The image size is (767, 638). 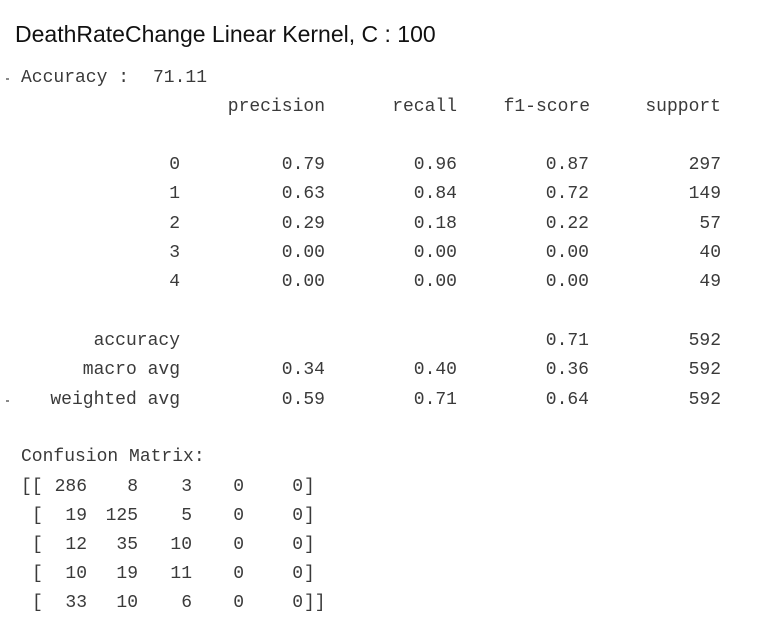 I want to click on precision-value: 0.79, so click(x=303, y=165).